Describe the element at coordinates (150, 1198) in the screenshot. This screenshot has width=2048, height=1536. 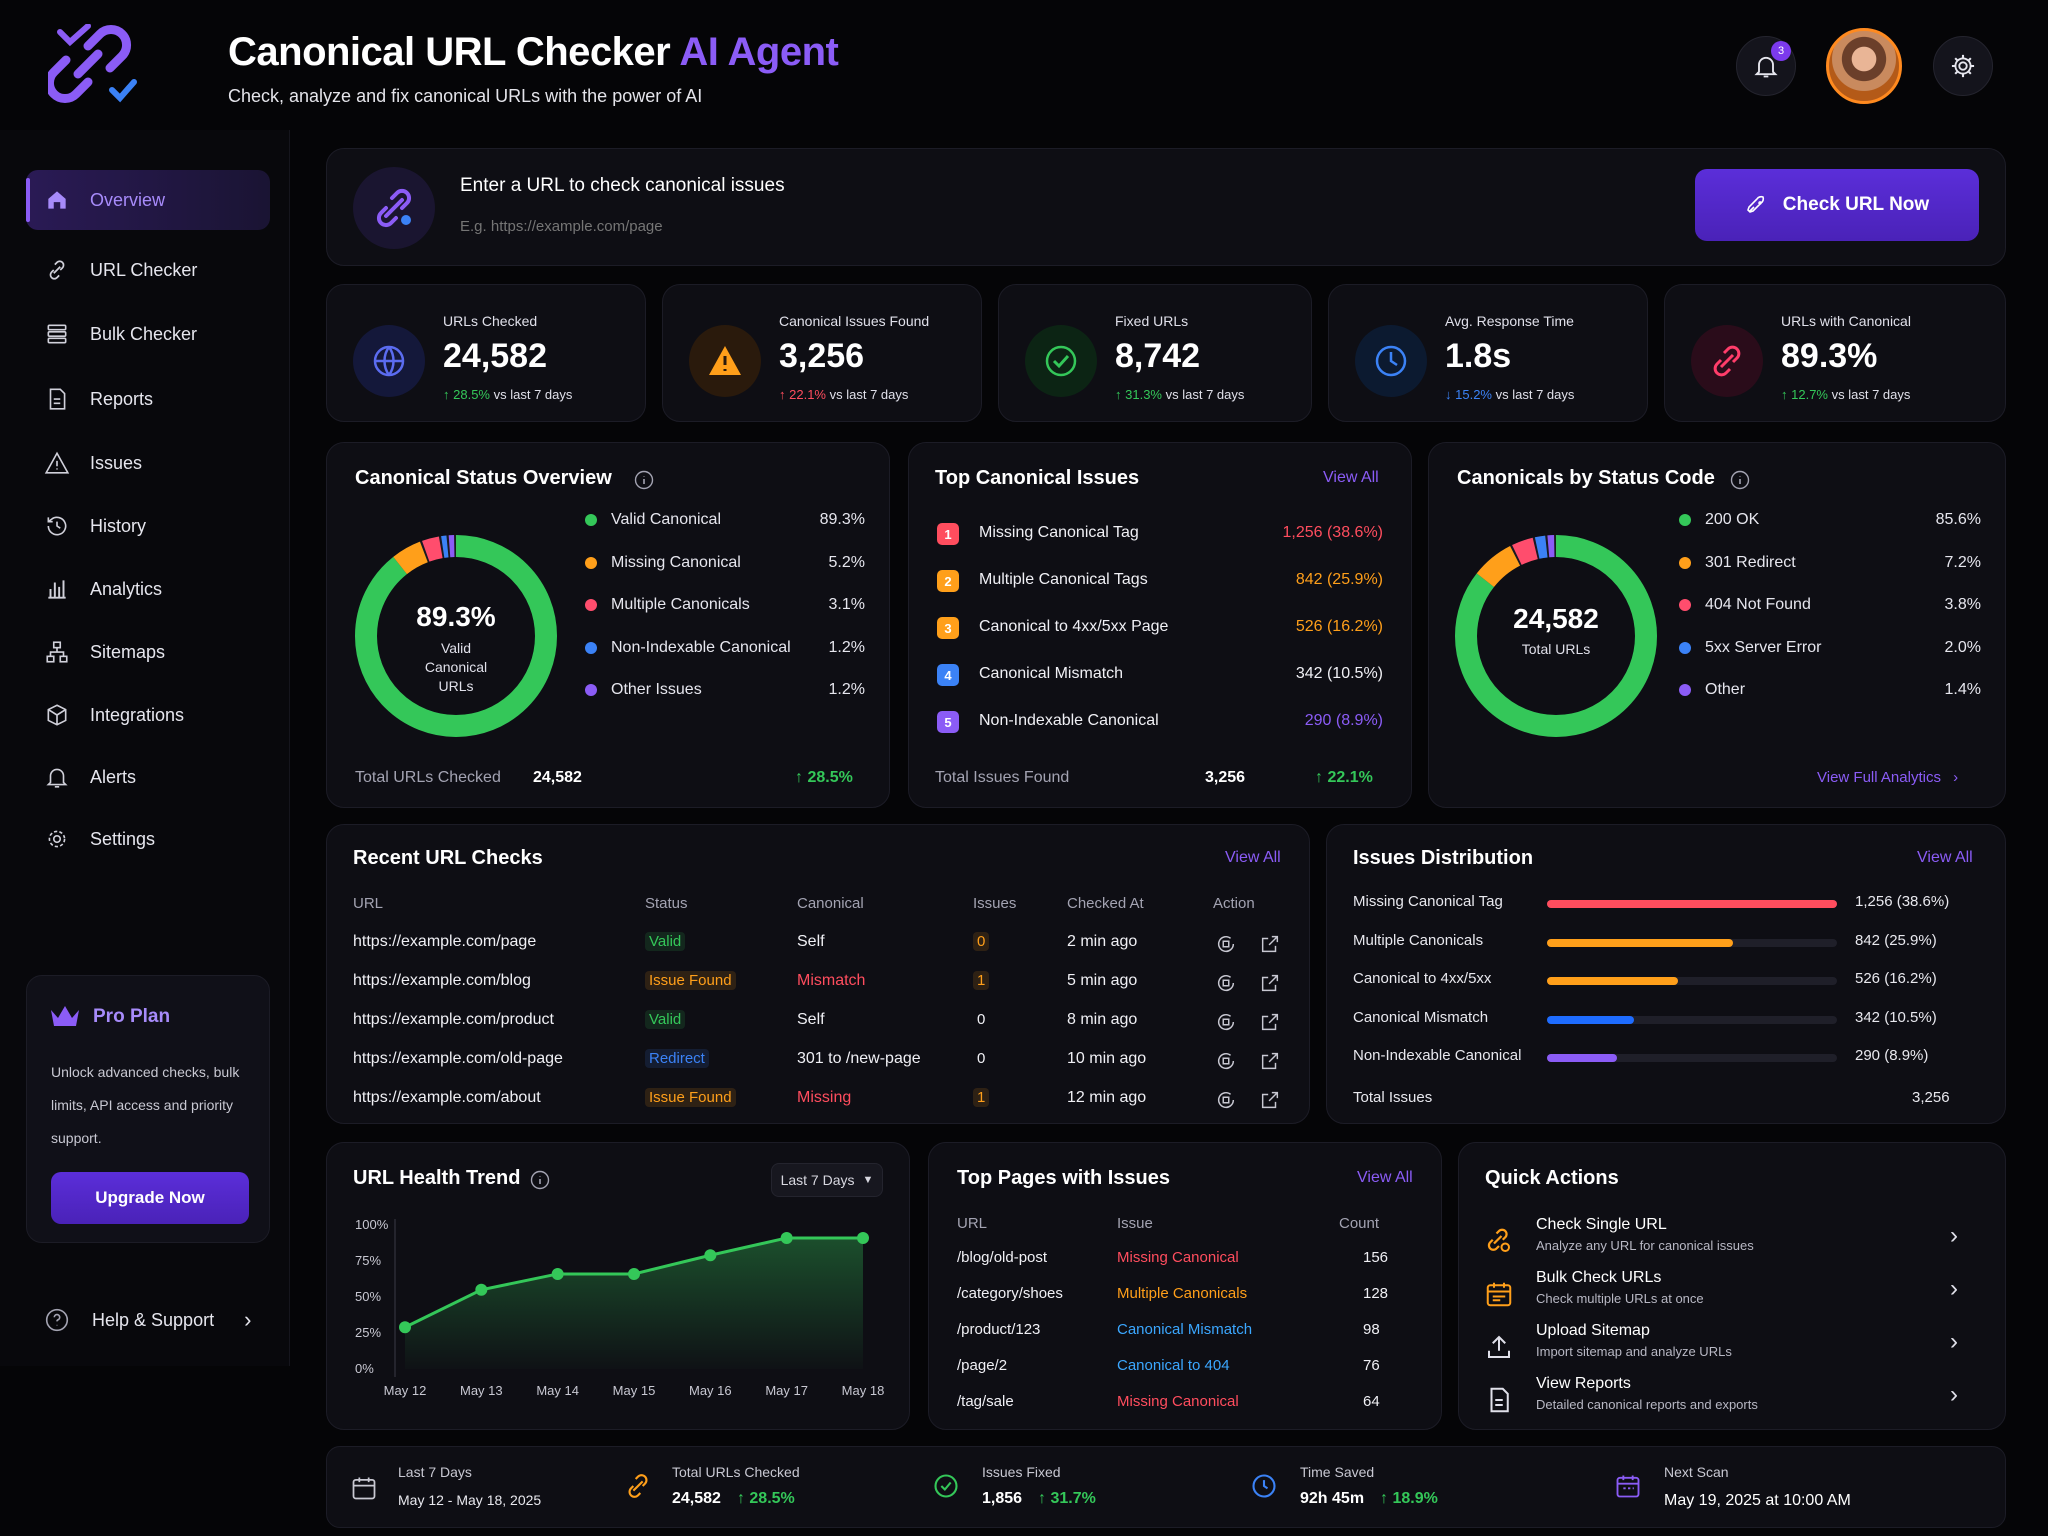
I see `upgrade-button: Upgrade Now` at that location.